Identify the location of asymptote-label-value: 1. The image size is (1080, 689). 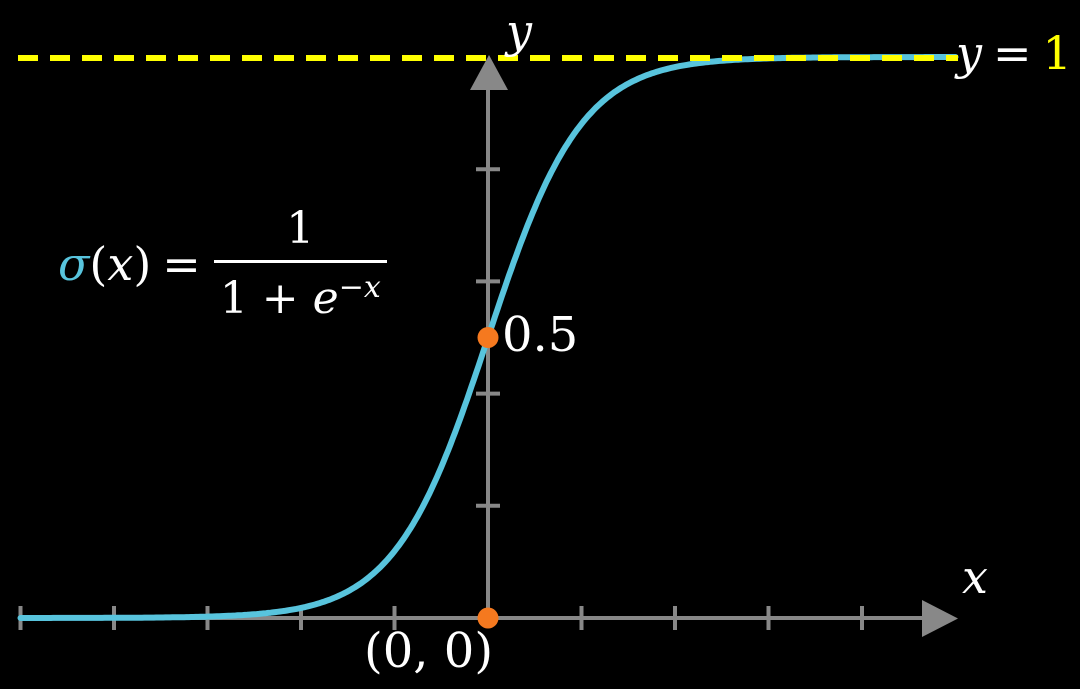
(1057, 53).